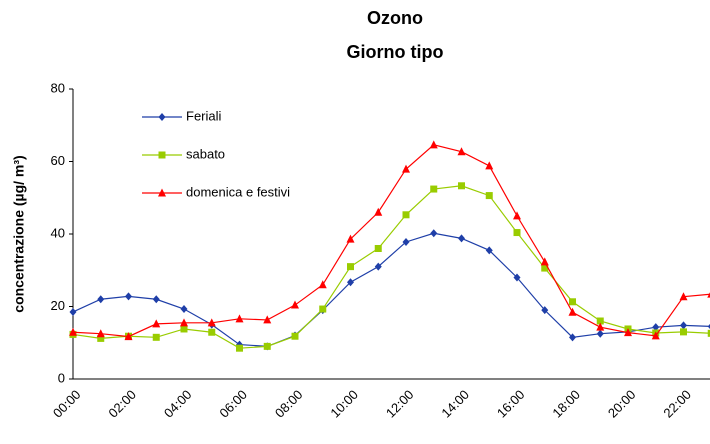  What do you see at coordinates (400, 404) in the screenshot?
I see `x-tick-label: 12:00` at bounding box center [400, 404].